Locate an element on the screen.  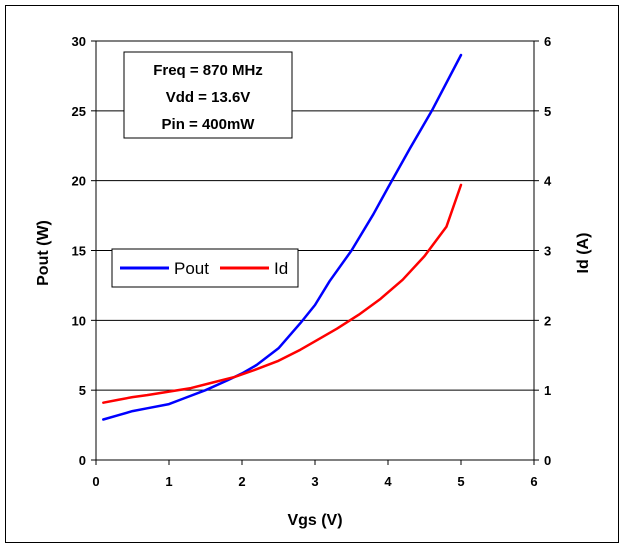
y-tick-label: 0 is located at coordinates (82, 460).